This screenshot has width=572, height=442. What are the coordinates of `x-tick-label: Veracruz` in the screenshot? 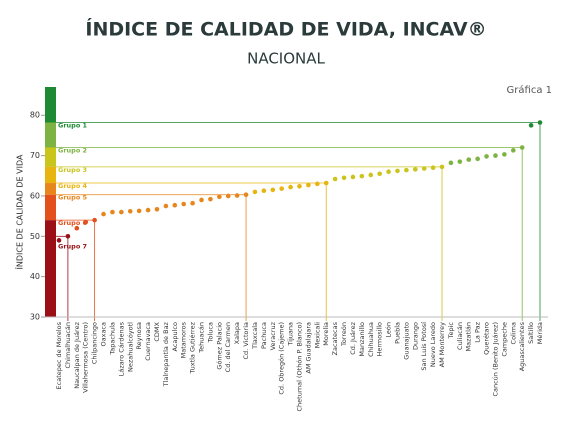 It's located at (273, 335).